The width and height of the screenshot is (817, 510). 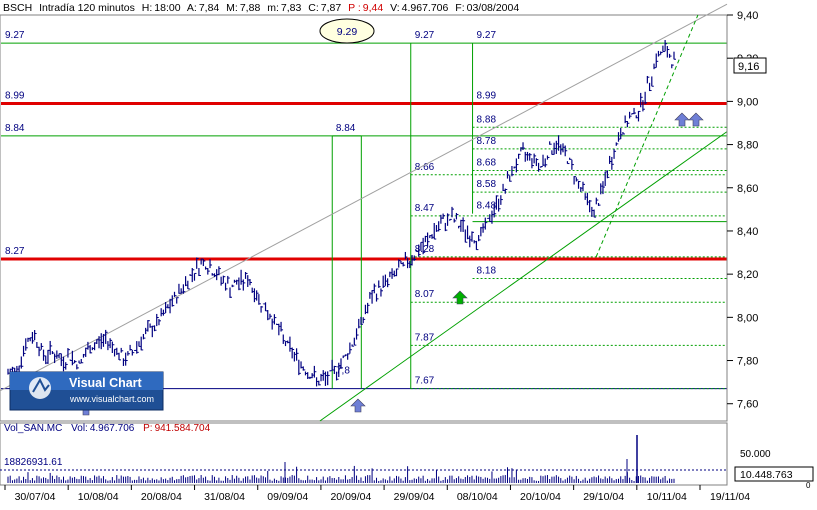 What do you see at coordinates (487, 270) in the screenshot?
I see `fib-right-label: 8.18` at bounding box center [487, 270].